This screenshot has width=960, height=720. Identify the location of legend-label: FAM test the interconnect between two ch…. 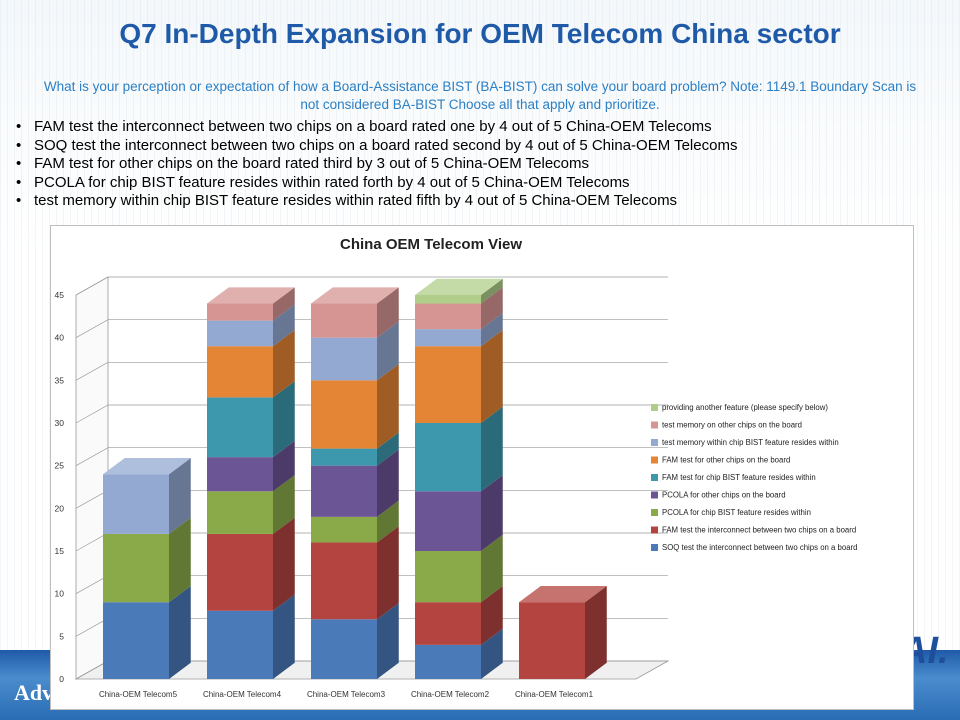
(759, 530).